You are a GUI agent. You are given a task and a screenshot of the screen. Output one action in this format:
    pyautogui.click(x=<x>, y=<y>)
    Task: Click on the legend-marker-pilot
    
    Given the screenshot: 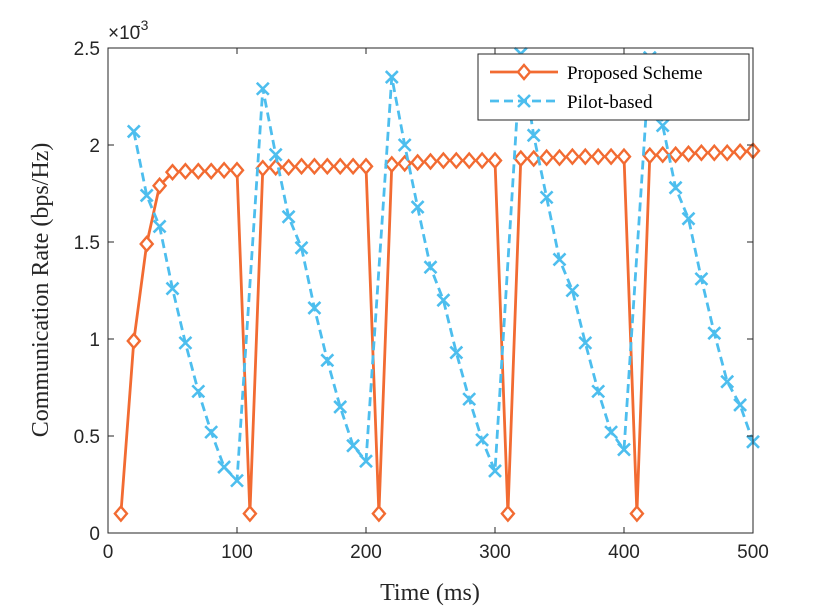 What is the action you would take?
    pyautogui.click(x=524, y=101)
    